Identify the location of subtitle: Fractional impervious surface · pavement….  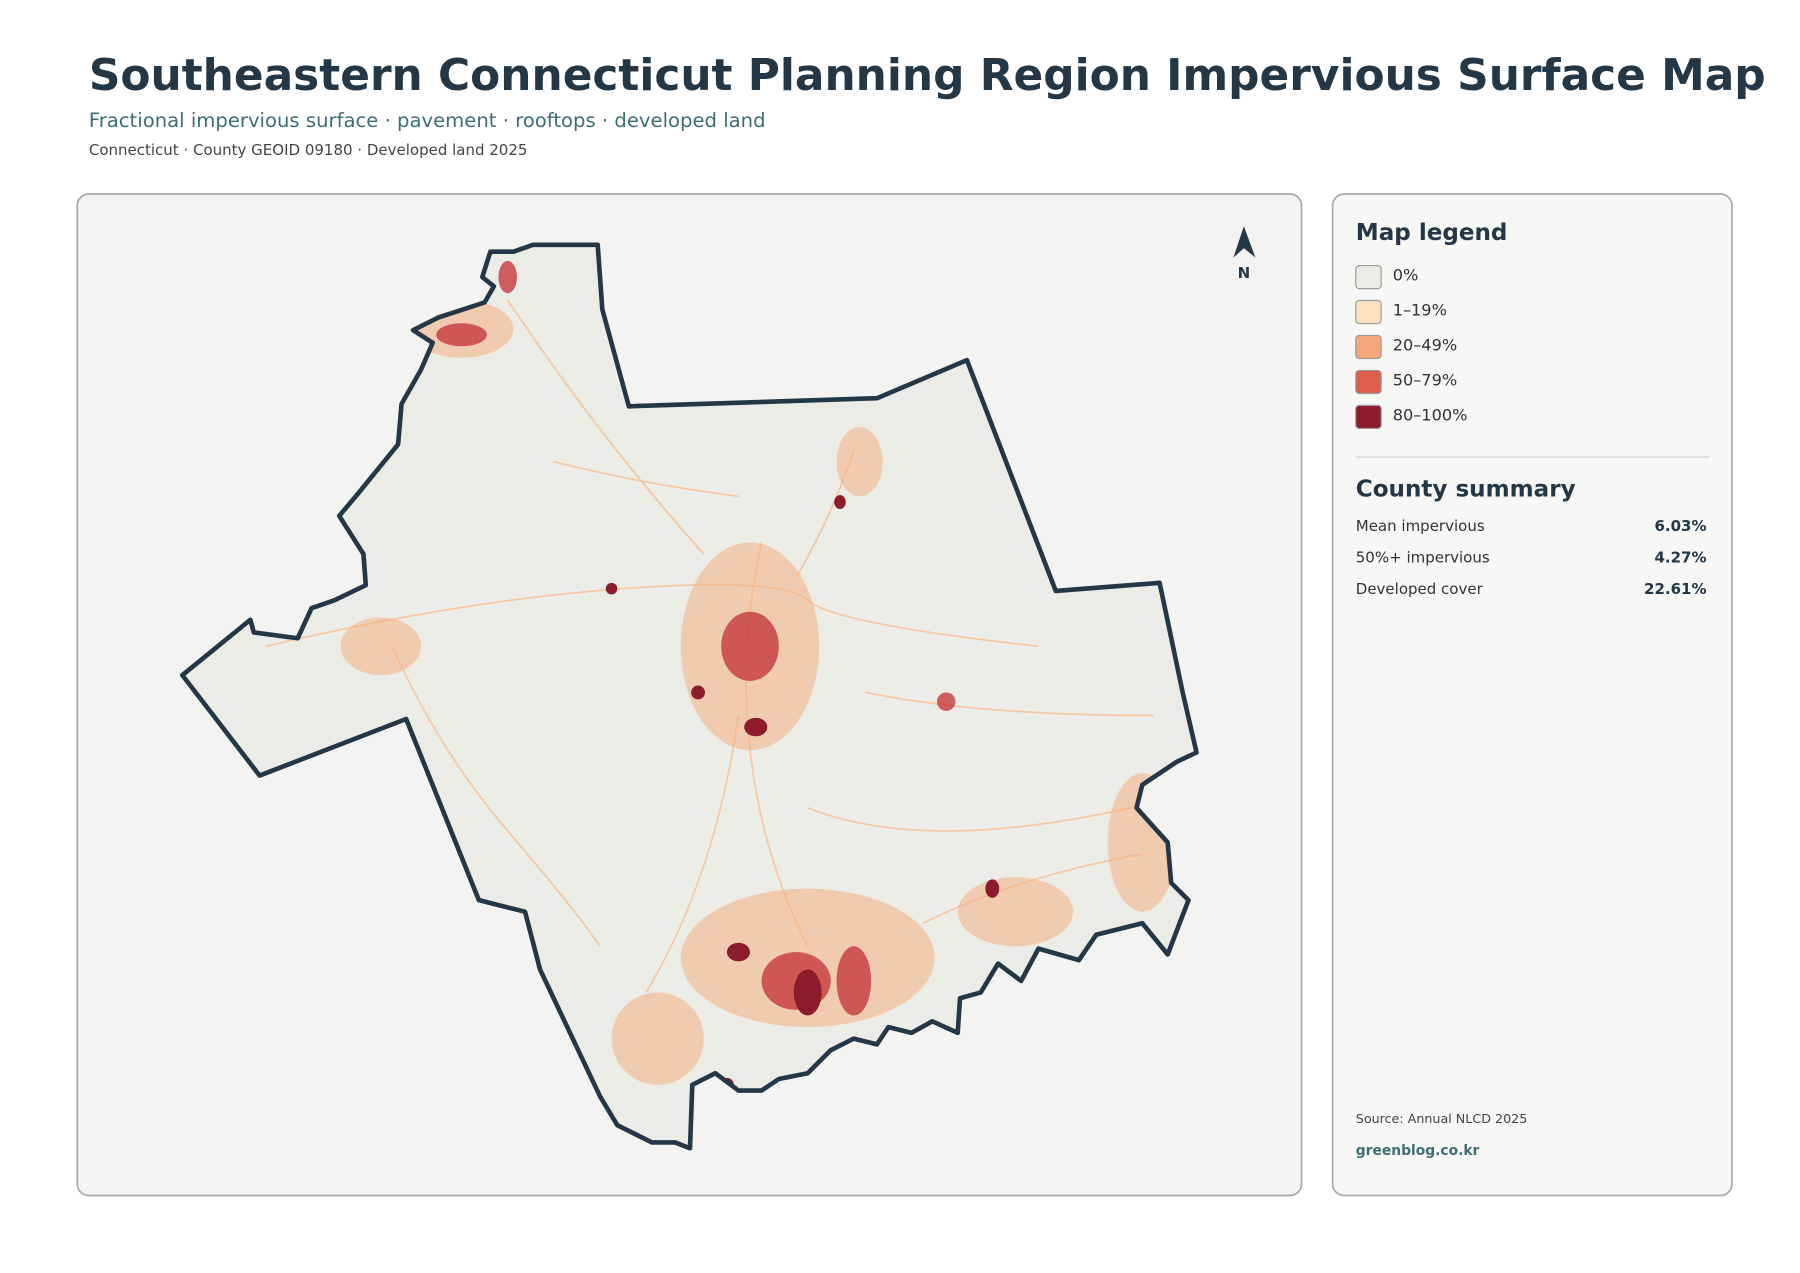
(427, 120).